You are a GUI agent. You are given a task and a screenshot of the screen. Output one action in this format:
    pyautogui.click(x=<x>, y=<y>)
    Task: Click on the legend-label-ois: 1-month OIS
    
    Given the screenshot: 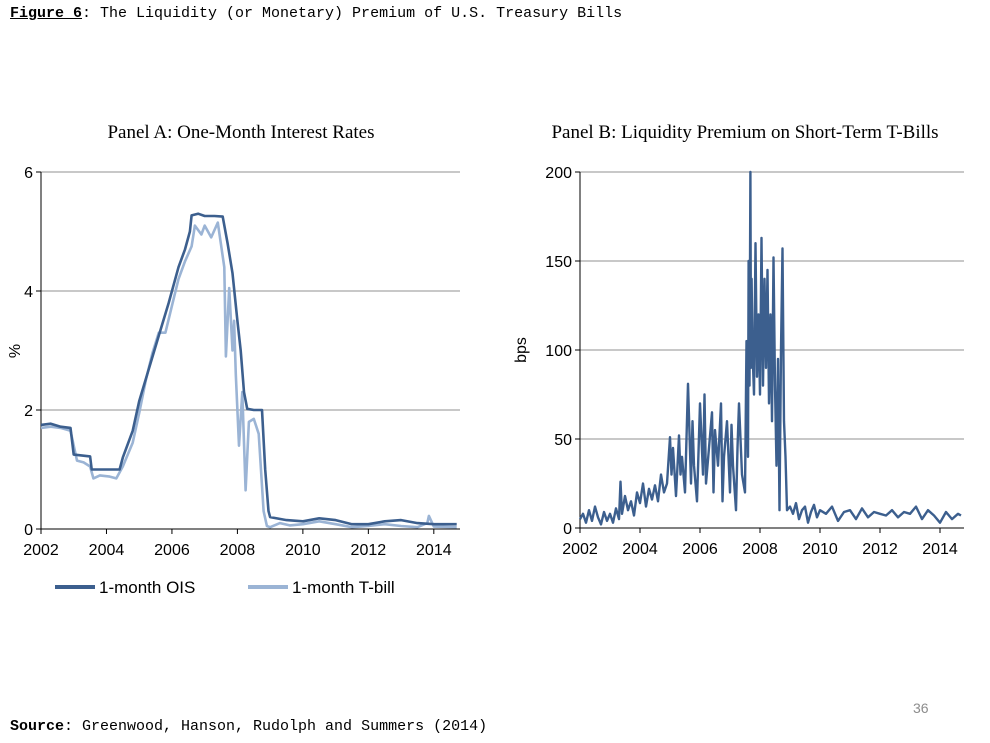 What is the action you would take?
    pyautogui.click(x=147, y=587)
    